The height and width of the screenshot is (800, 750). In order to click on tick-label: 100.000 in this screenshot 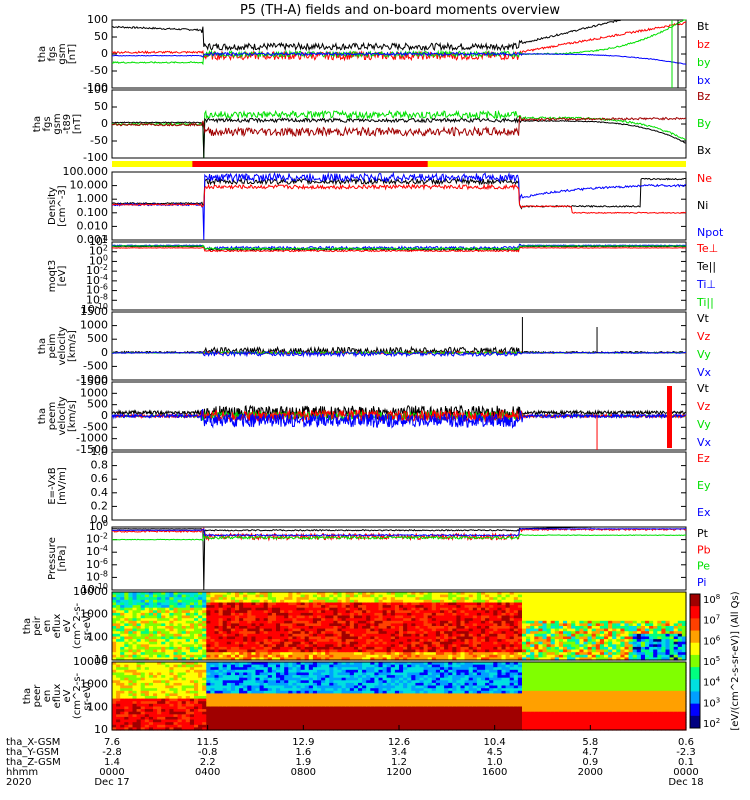, I will do `click(86, 171)`.